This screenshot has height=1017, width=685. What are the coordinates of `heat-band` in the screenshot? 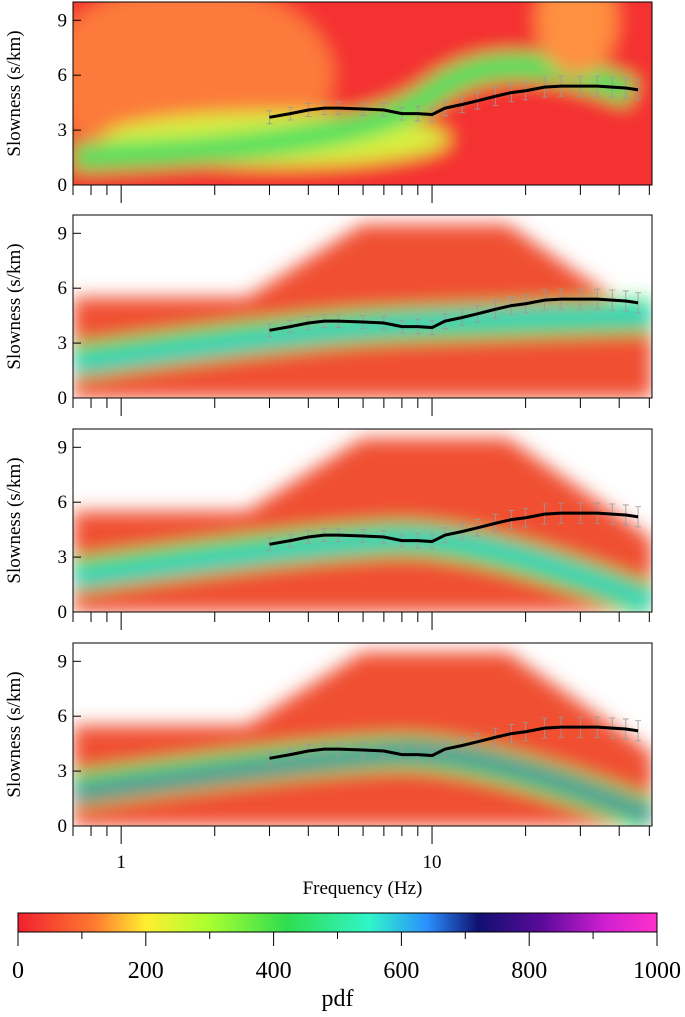 It's located at (355, 112).